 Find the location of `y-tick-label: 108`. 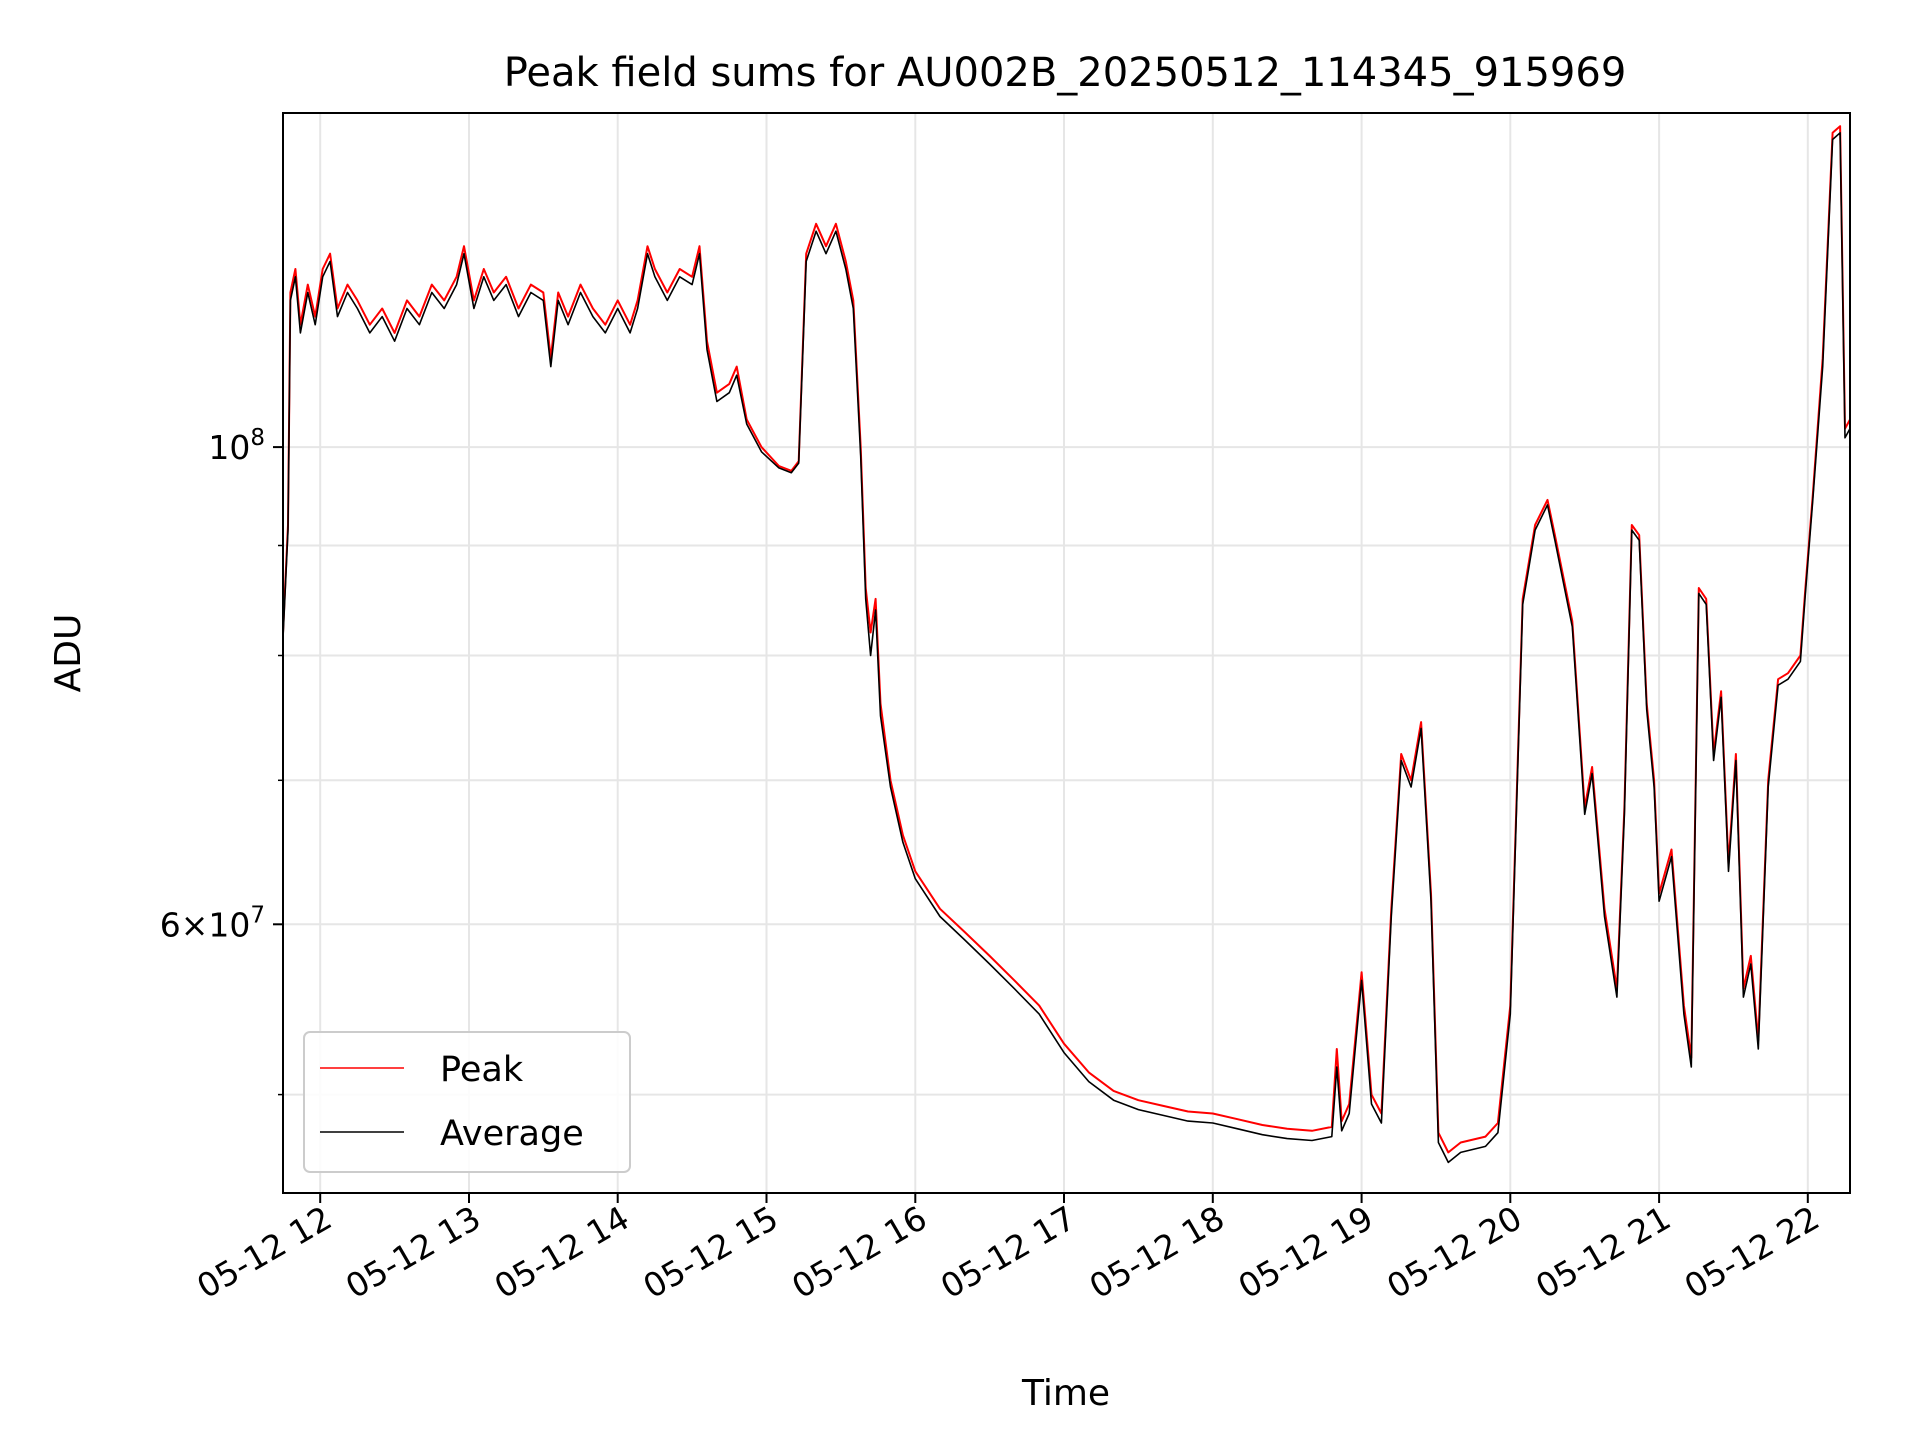

y-tick-label: 108 is located at coordinates (236, 446).